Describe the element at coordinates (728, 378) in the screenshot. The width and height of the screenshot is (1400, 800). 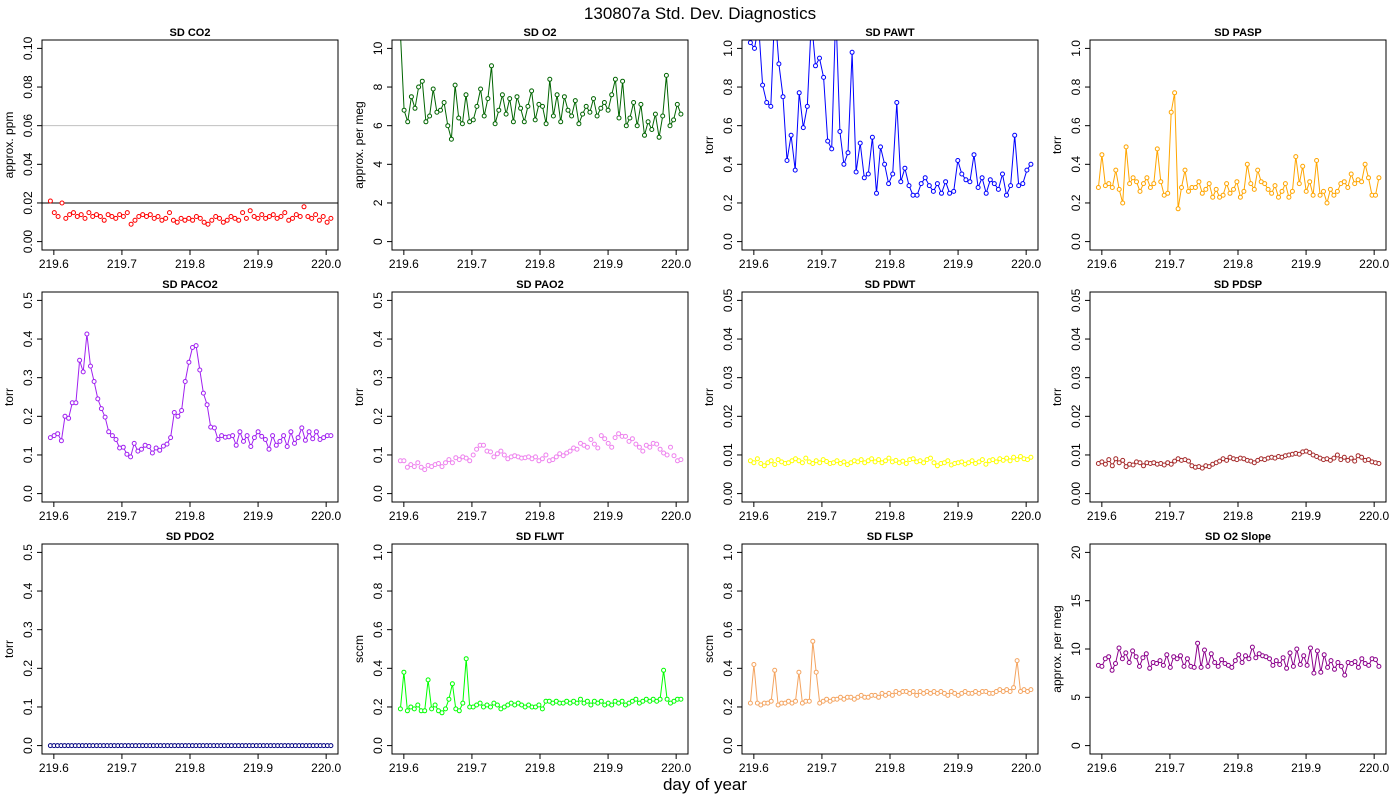
I see `y-tick-label: 0.03` at that location.